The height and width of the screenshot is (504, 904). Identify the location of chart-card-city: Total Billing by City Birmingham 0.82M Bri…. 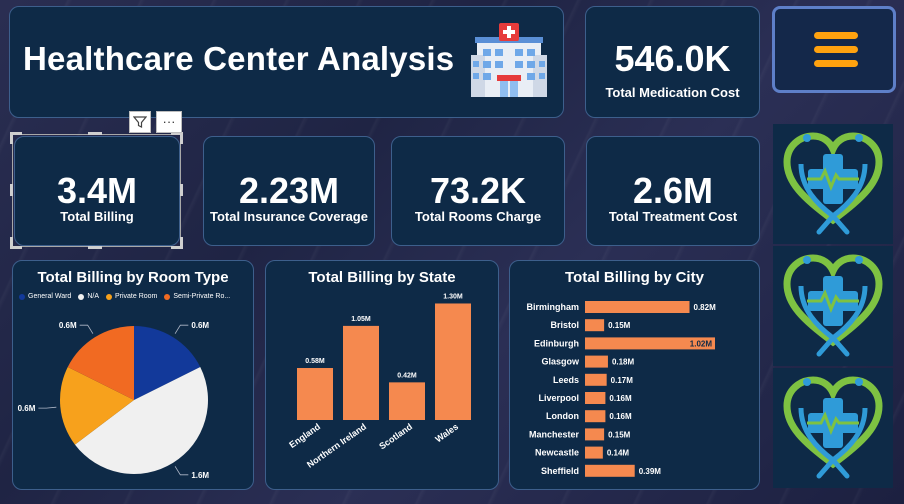
(634, 375).